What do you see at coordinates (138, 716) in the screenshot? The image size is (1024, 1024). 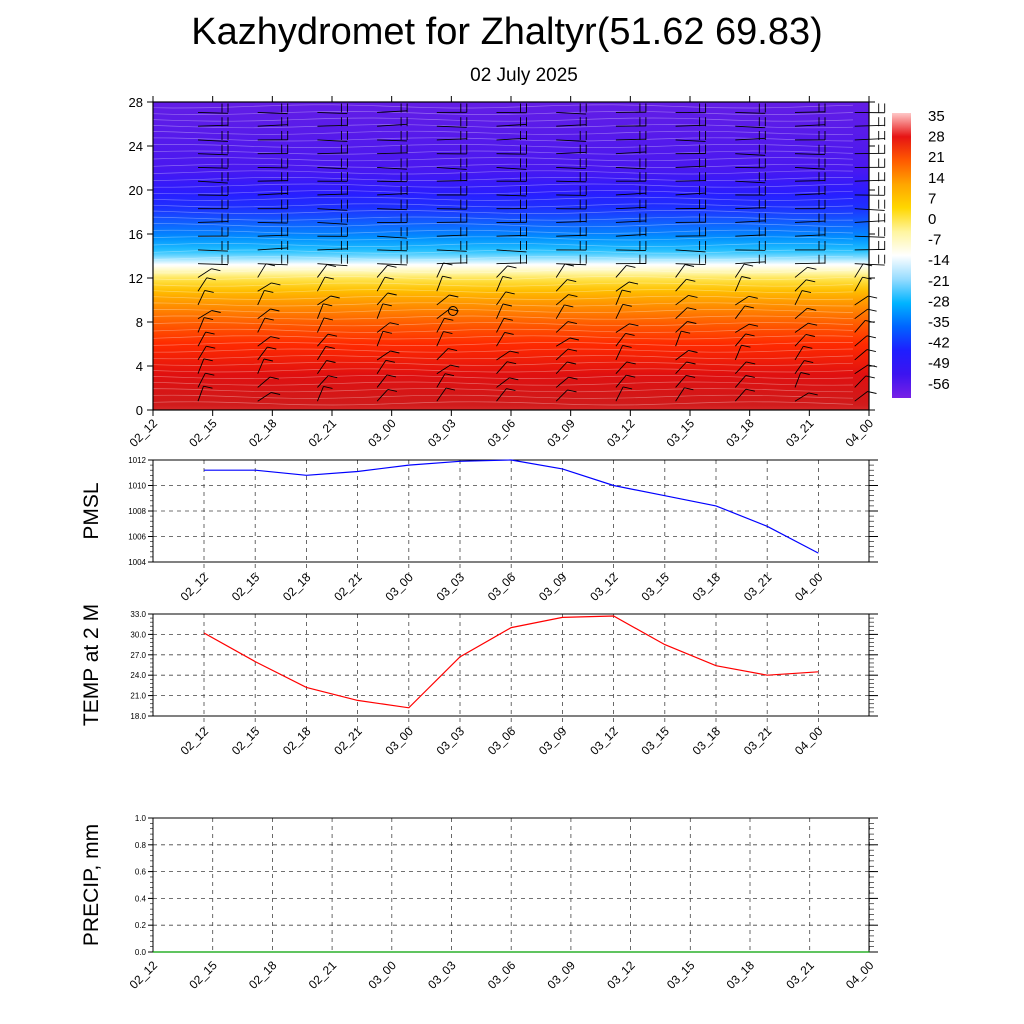 I see `y-tick-label: 18.0` at bounding box center [138, 716].